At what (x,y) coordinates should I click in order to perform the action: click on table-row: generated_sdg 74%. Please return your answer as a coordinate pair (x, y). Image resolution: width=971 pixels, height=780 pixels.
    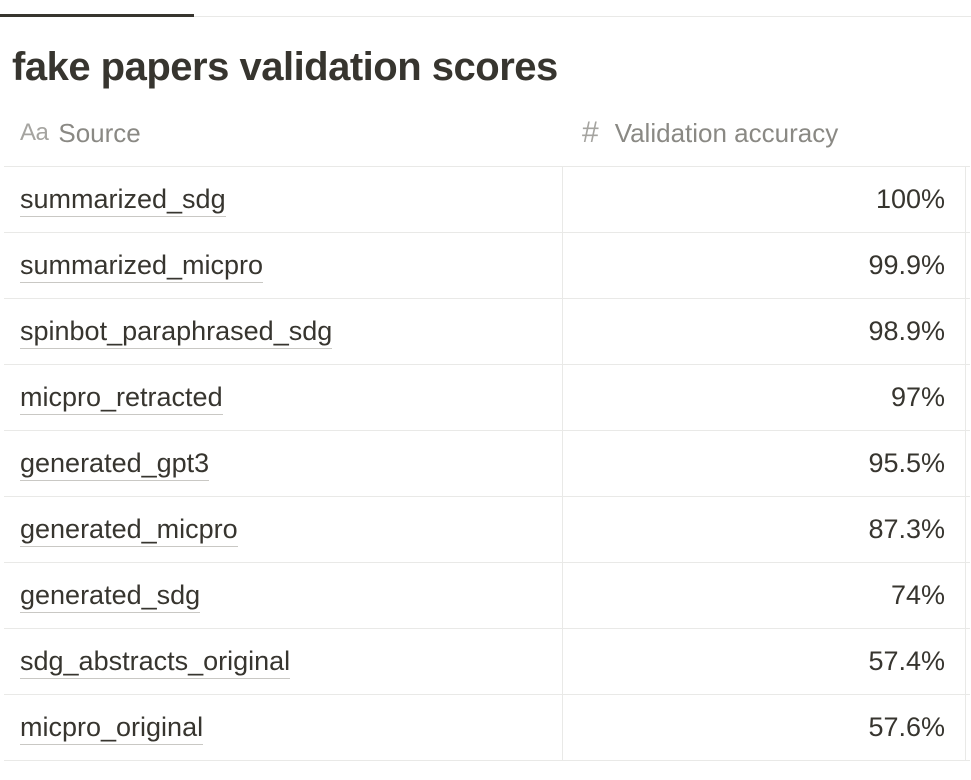
    Looking at the image, I should click on (487, 596).